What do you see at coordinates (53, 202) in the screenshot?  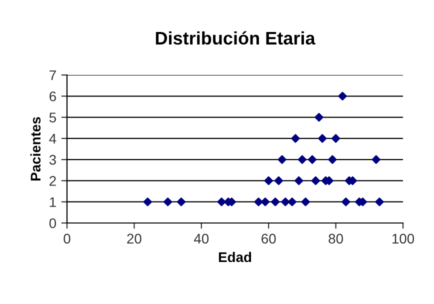 I see `y-tick-label: 1` at bounding box center [53, 202].